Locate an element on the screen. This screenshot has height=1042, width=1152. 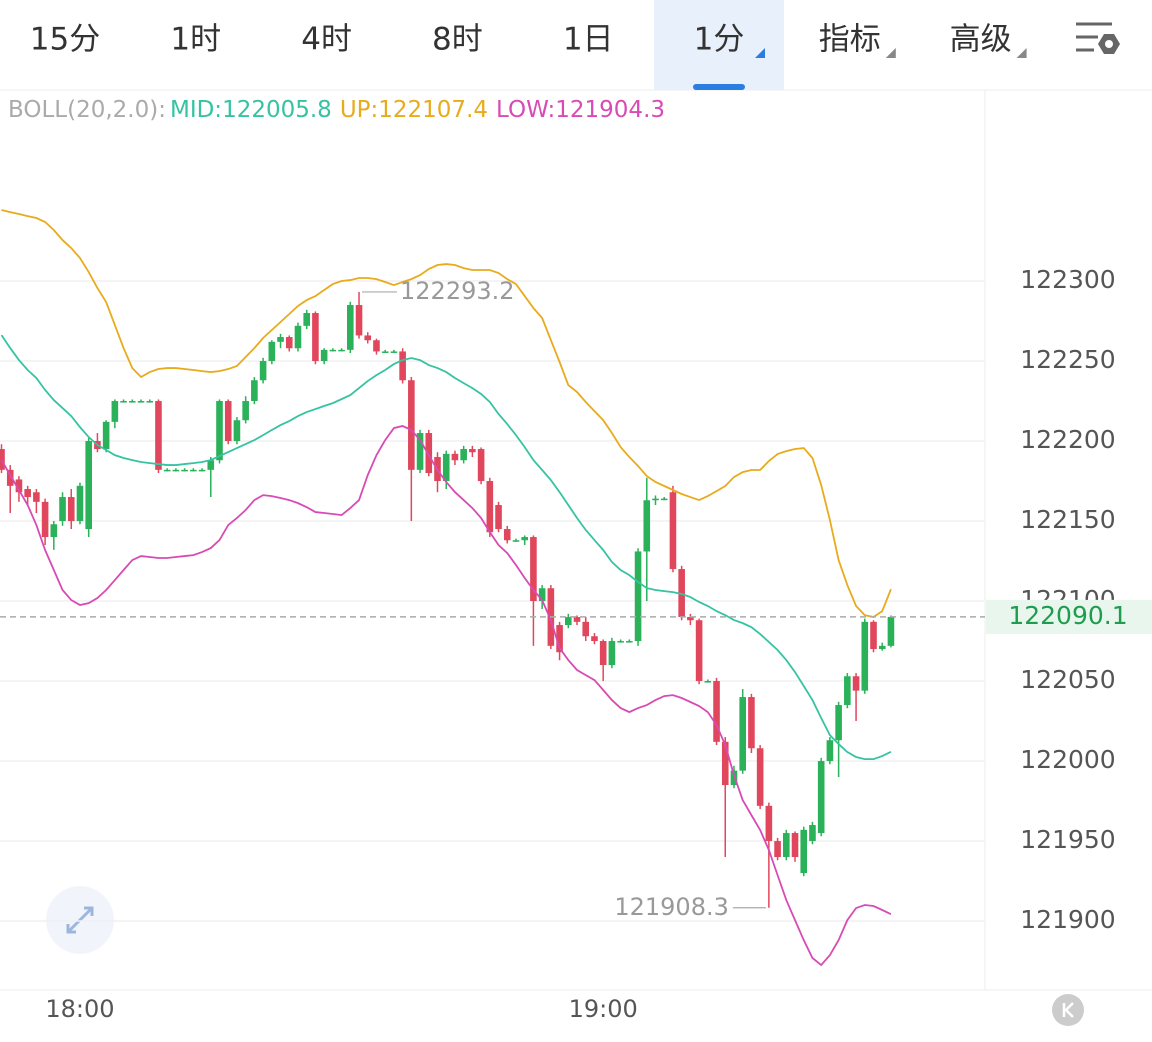
y-tick-label: 122000 is located at coordinates (1067, 759).